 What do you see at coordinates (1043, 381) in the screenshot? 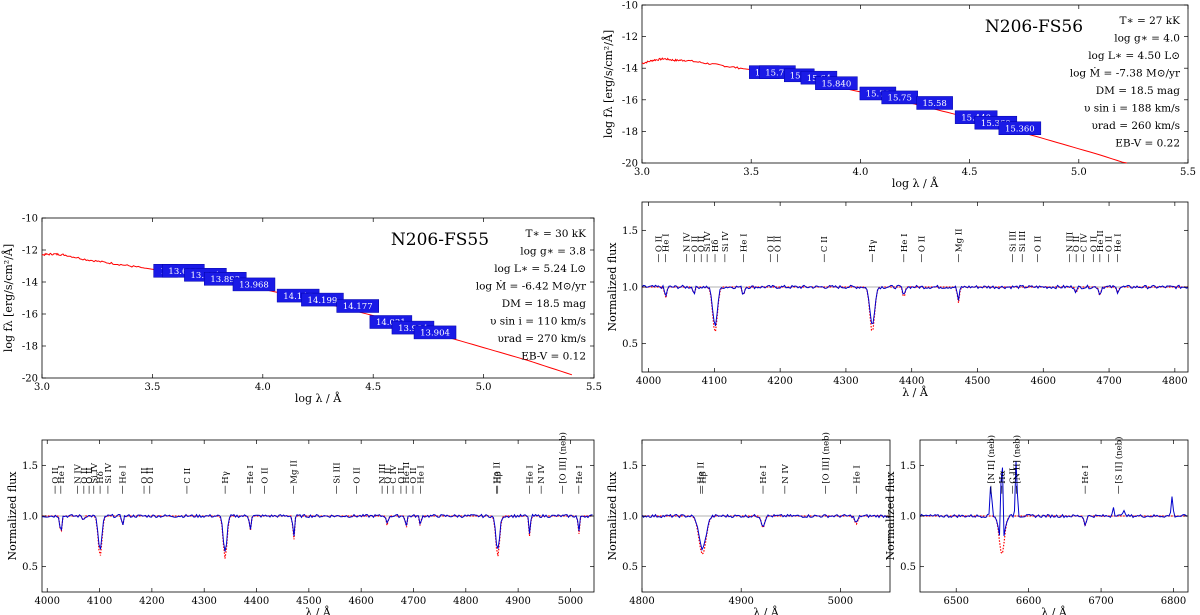
I see `x-tick-label: 4600` at bounding box center [1043, 381].